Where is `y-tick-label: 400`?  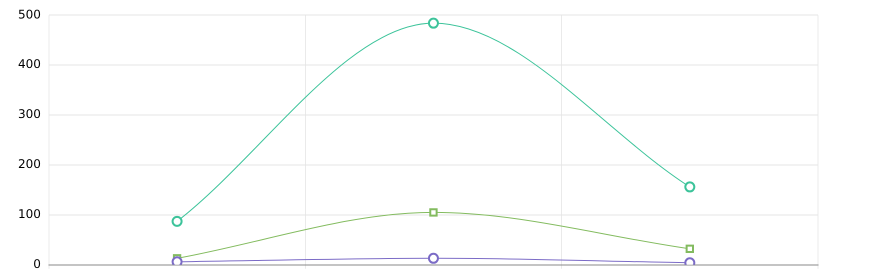
y-tick-label: 400 is located at coordinates (29, 64).